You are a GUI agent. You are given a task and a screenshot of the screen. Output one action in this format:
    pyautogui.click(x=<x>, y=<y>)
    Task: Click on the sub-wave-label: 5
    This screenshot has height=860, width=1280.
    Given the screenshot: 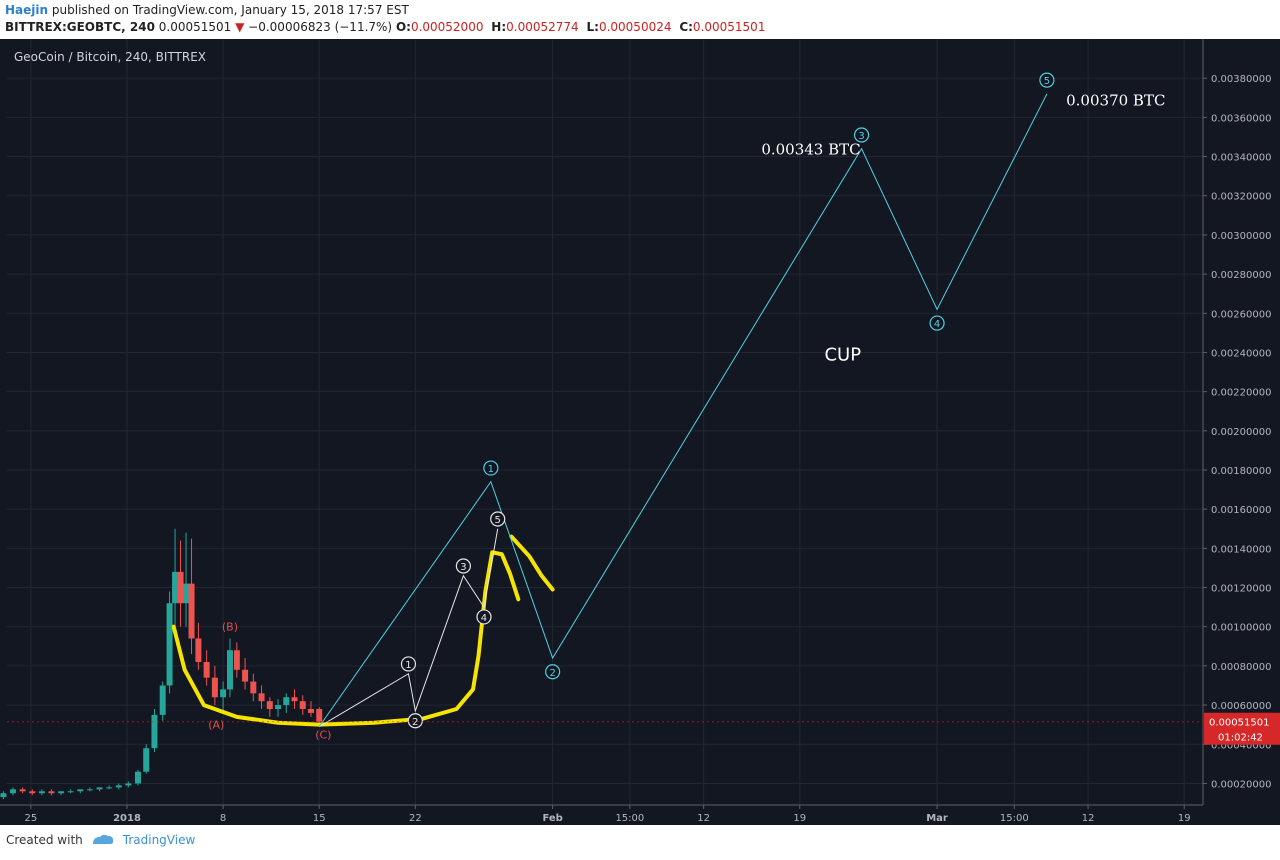 What is the action you would take?
    pyautogui.click(x=498, y=519)
    